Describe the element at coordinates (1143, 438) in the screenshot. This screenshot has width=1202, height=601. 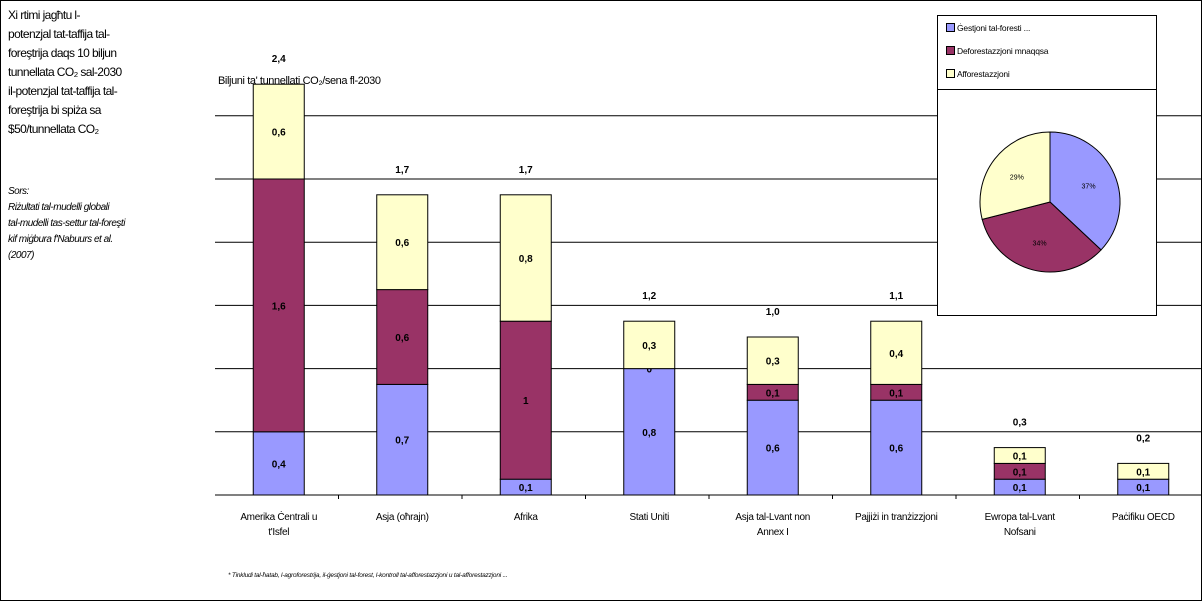
I see `total-label: 0,2` at that location.